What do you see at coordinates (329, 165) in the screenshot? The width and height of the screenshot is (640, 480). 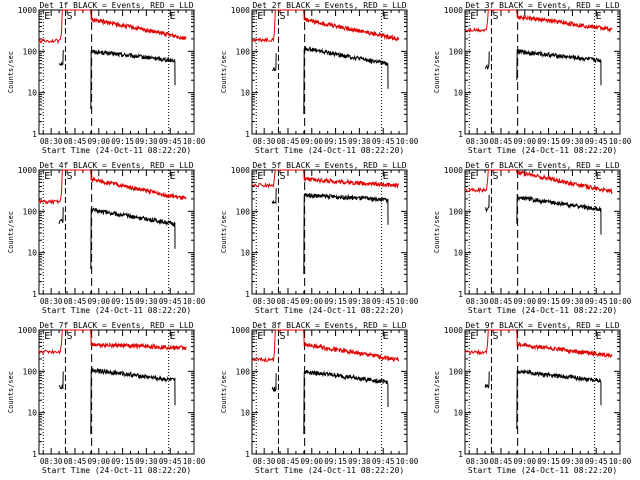 I see `panel-title: Det 5f BLACK = Events, RED = LLD` at bounding box center [329, 165].